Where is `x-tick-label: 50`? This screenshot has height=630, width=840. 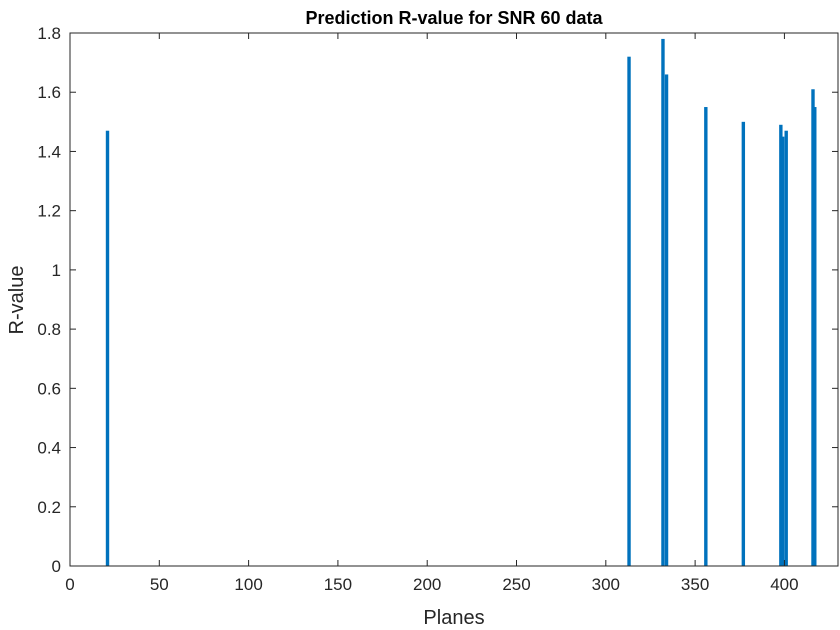 x-tick-label: 50 is located at coordinates (159, 584).